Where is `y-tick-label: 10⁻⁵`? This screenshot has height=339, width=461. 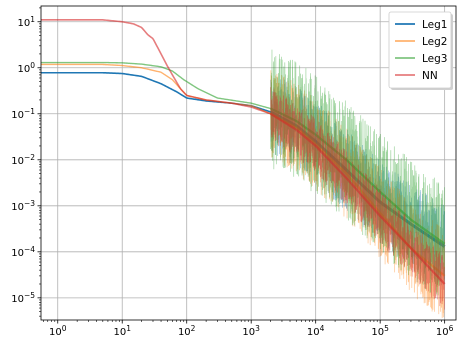 y-tick-label: 10⁻⁵ is located at coordinates (23, 298).